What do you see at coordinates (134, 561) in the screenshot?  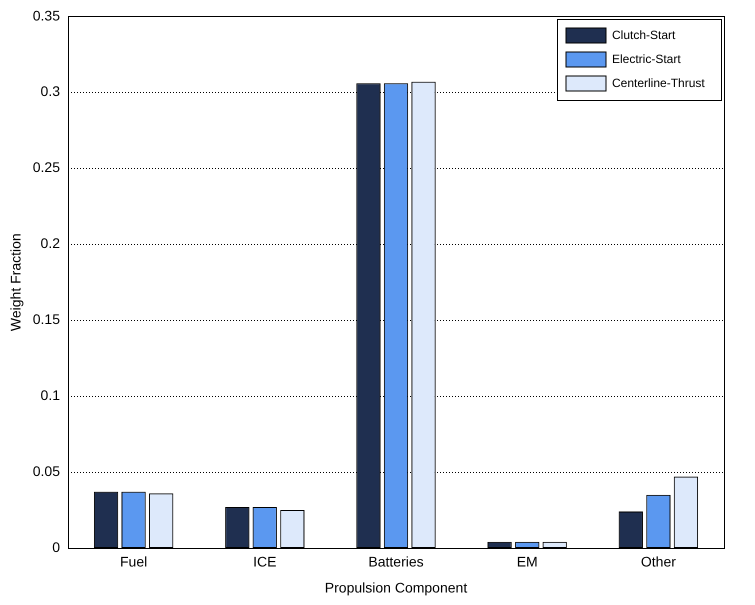 I see `x-tick-label: Fuel` at bounding box center [134, 561].